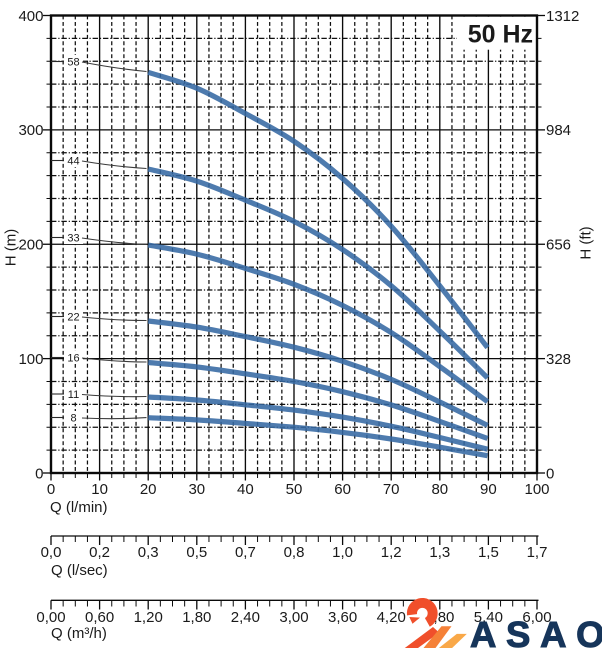 The height and width of the screenshot is (648, 602). Describe the element at coordinates (196, 617) in the screenshot. I see `svg-text: 1,80` at that location.